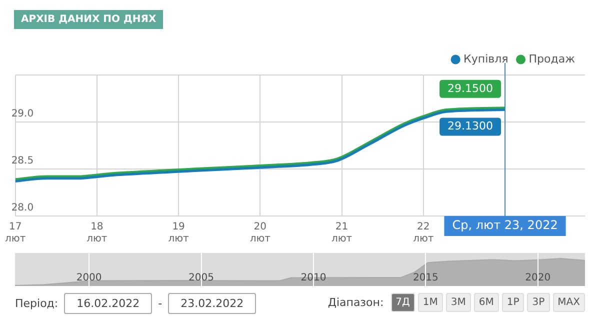 This screenshot has width=600, height=324. Describe the element at coordinates (505, 225) in the screenshot. I see `ref-line-label: Ср, лют 23, 2022` at that location.